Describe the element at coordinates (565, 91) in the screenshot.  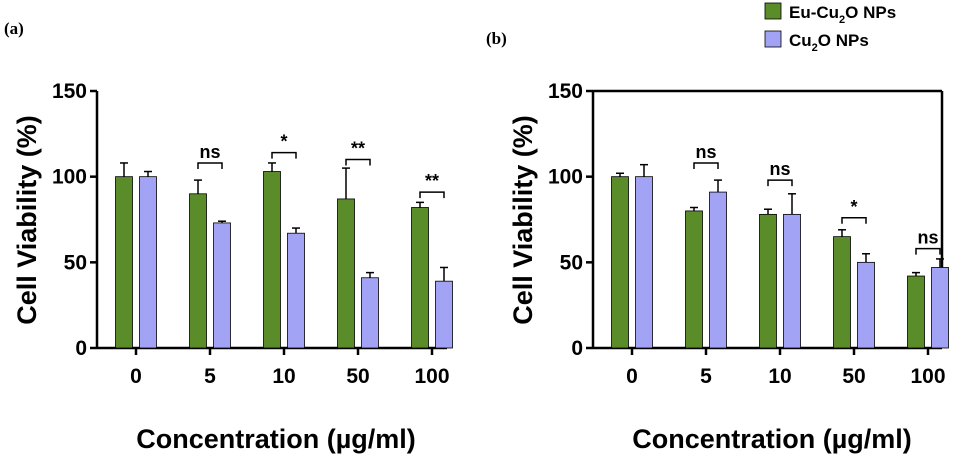
I see `panel-b-y-tick-label: 150` at that location.